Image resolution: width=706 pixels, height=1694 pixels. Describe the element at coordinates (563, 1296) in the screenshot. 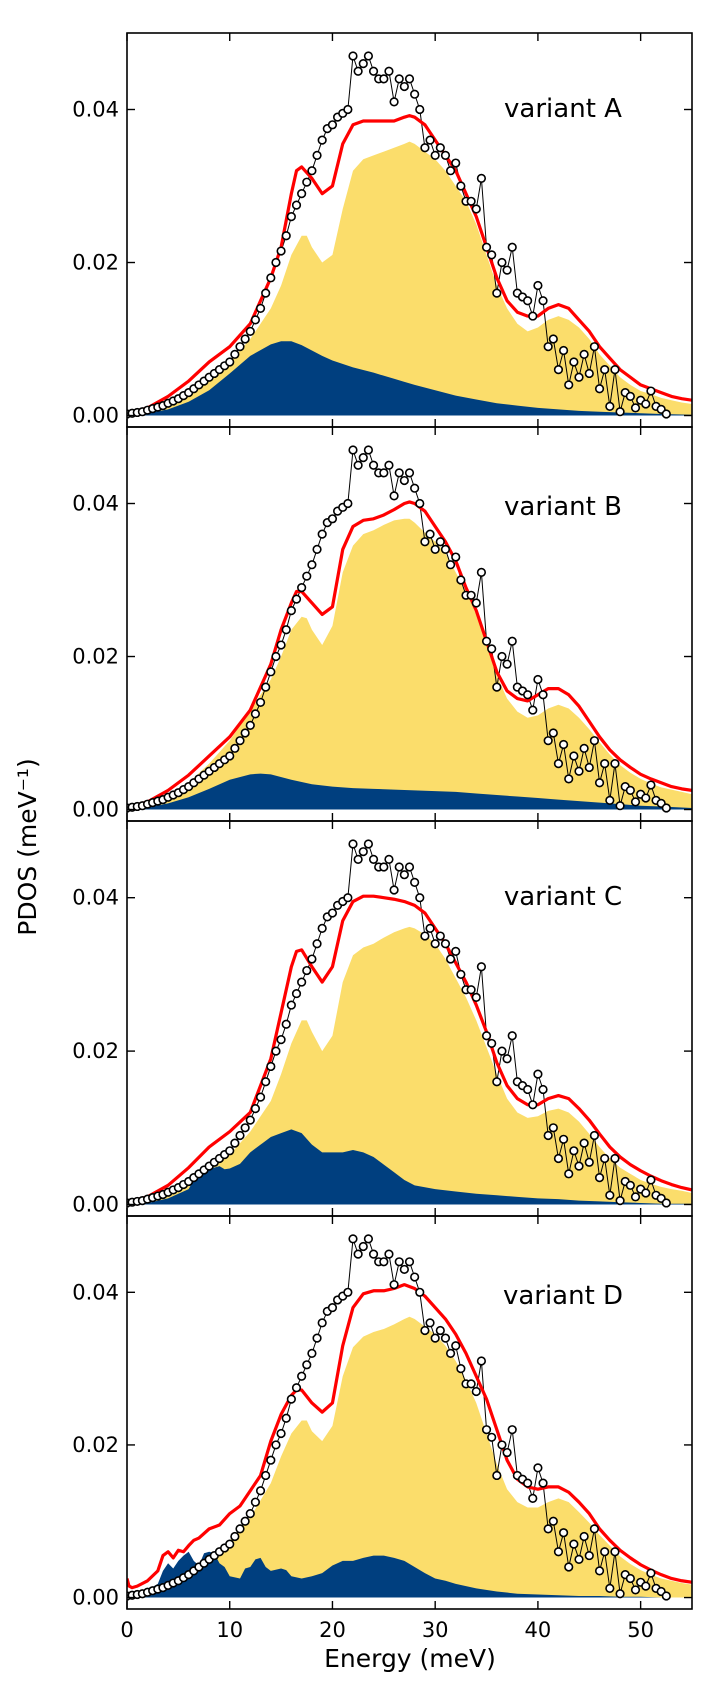

I see `variant-label: variant D` at that location.